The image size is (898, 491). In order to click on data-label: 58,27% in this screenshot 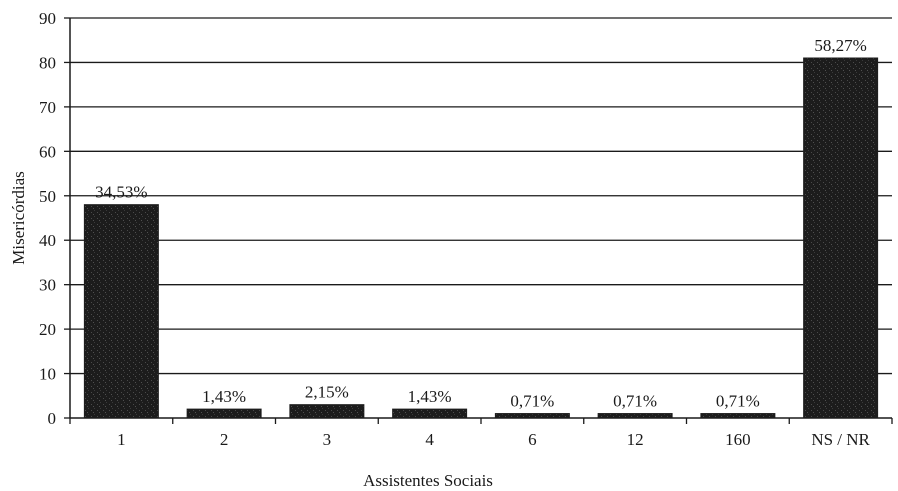, I will do `click(840, 45)`.